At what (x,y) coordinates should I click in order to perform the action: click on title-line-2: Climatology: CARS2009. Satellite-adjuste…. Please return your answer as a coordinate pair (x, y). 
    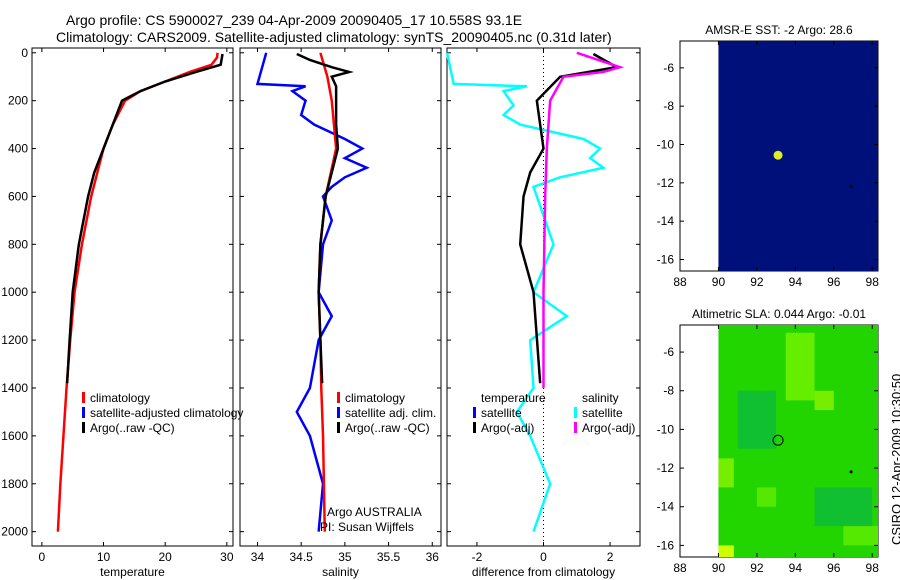
    Looking at the image, I should click on (334, 37).